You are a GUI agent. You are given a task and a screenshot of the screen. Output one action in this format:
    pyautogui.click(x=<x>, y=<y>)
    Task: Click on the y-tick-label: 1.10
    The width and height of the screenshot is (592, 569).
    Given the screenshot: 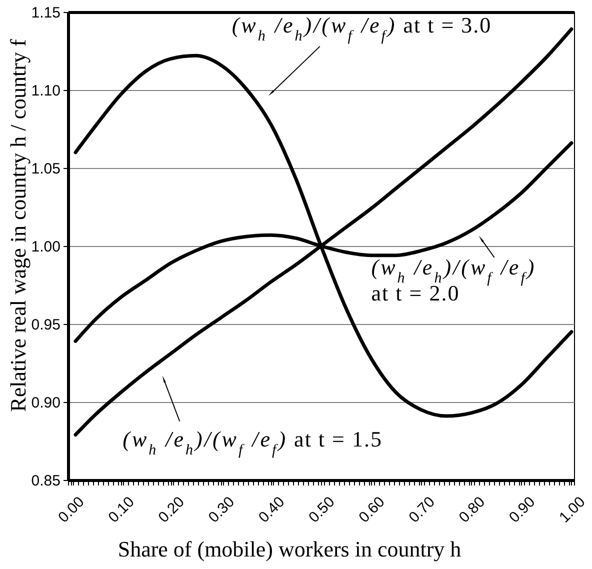 What is the action you would take?
    pyautogui.click(x=45, y=91)
    